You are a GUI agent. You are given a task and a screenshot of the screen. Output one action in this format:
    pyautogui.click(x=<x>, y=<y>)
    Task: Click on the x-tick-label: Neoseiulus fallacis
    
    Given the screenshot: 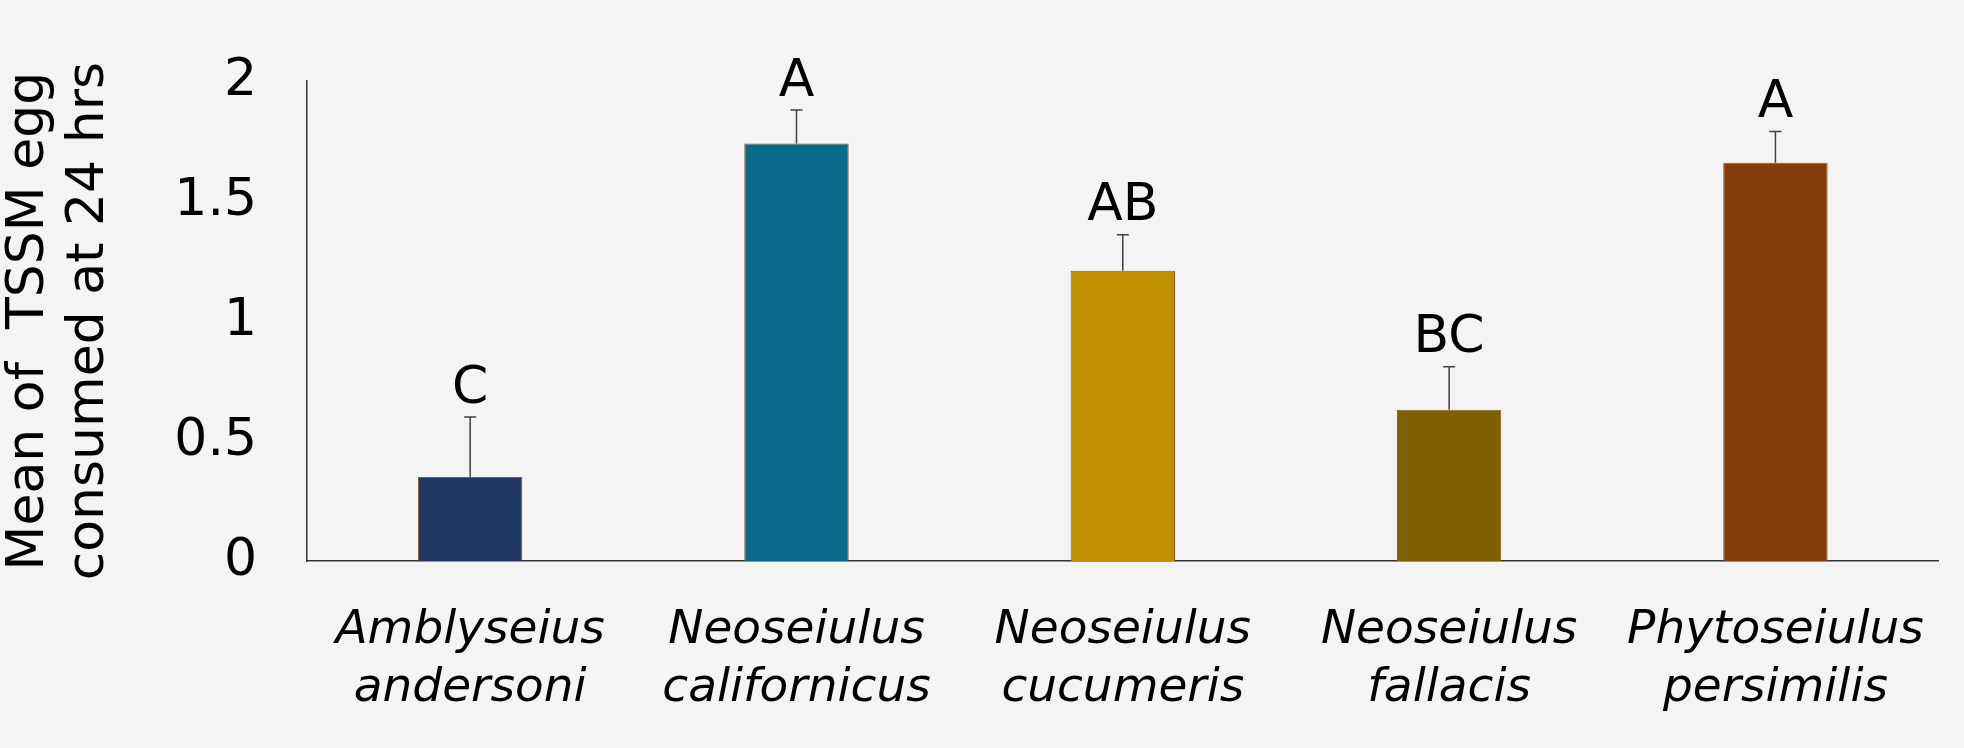 What is the action you would take?
    pyautogui.click(x=1449, y=655)
    